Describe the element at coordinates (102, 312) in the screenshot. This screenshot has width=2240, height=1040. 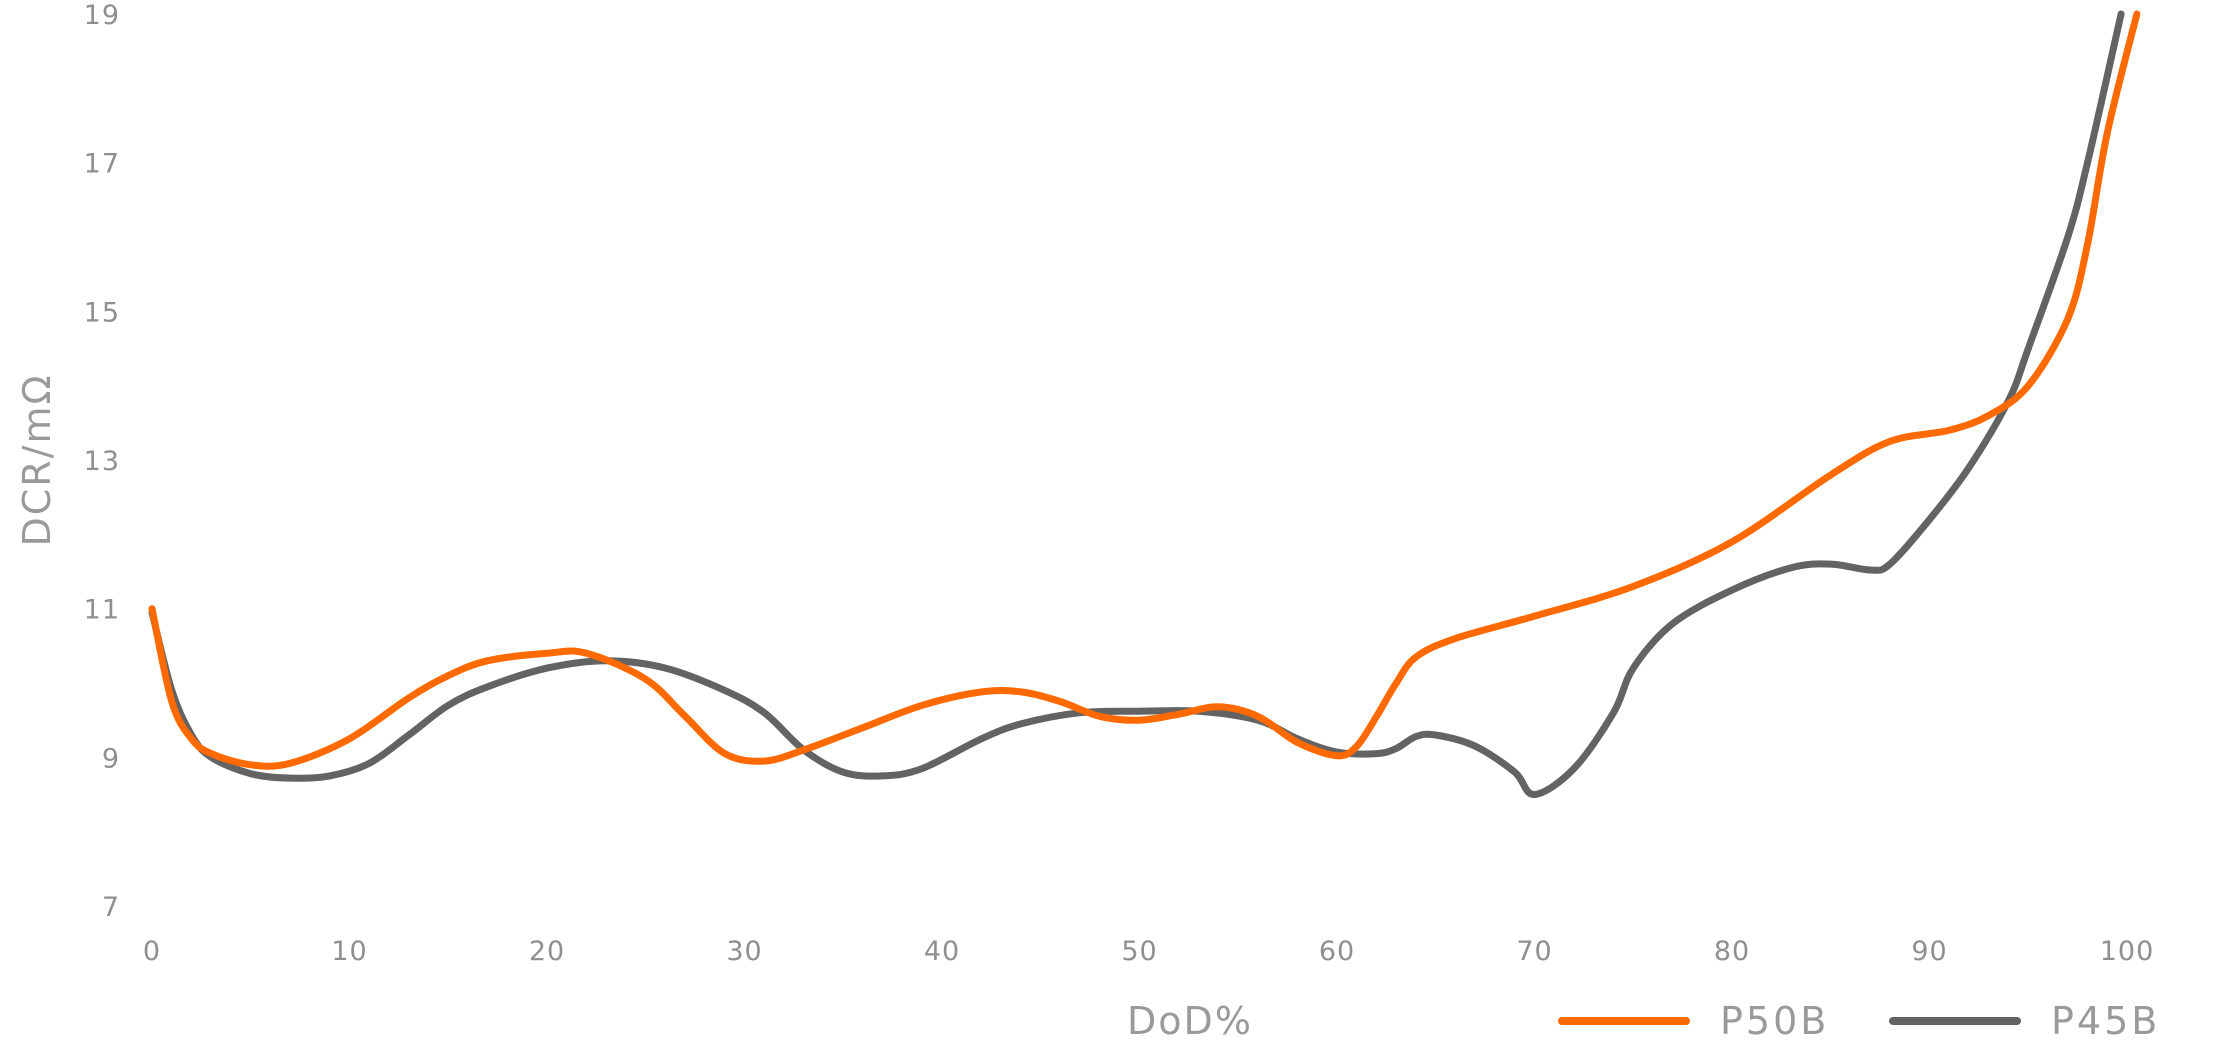
I see `y-tick-label: 15` at that location.